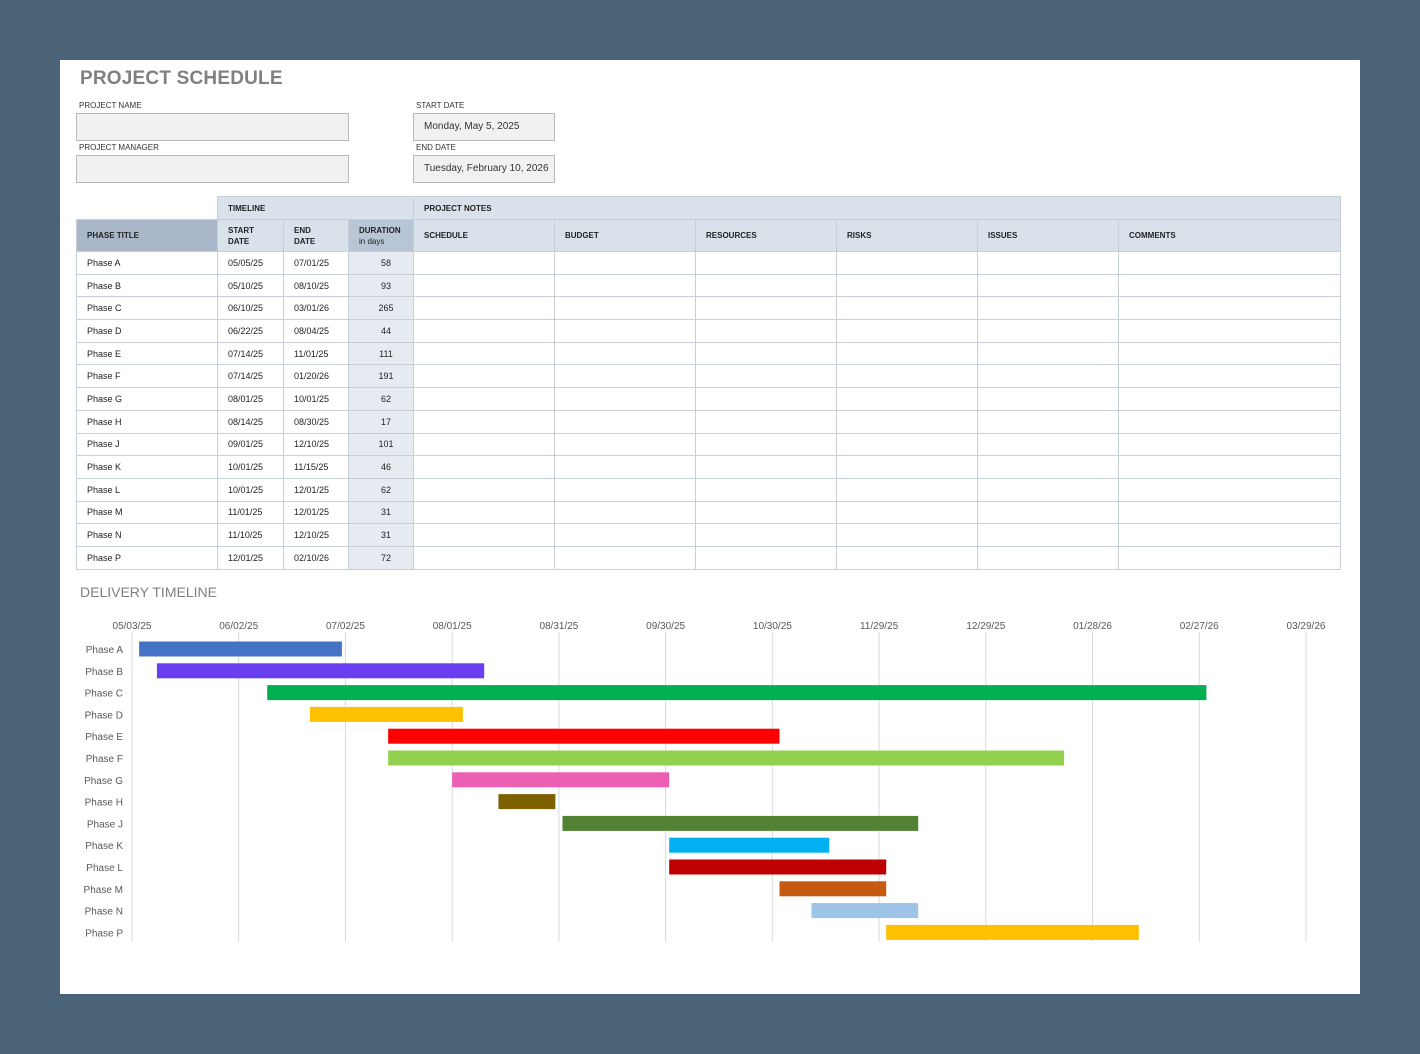 The width and height of the screenshot is (1420, 1054). Describe the element at coordinates (316, 376) in the screenshot. I see `end-date-cell: 01/20/26` at that location.